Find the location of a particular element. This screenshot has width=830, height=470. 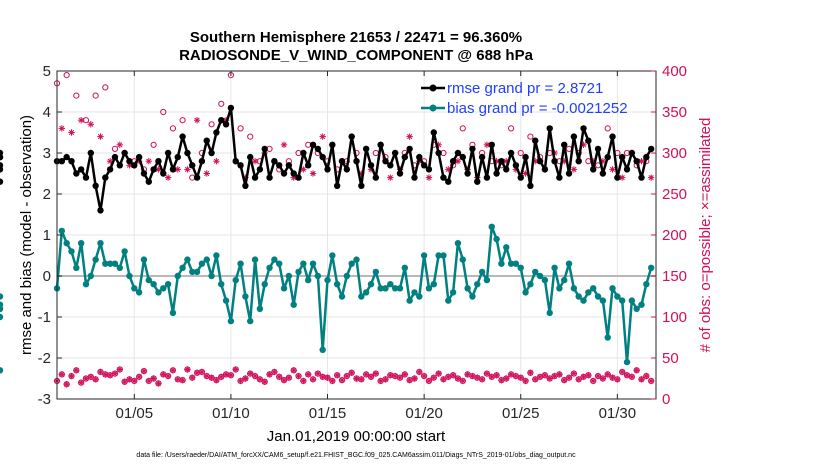

y-left-tick-label-3: 0 is located at coordinates (47, 276).